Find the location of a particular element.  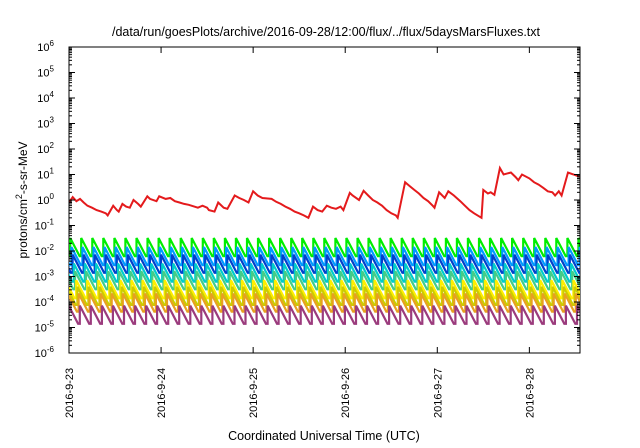

x-tick-label: 2016-9-28 is located at coordinates (530, 393).